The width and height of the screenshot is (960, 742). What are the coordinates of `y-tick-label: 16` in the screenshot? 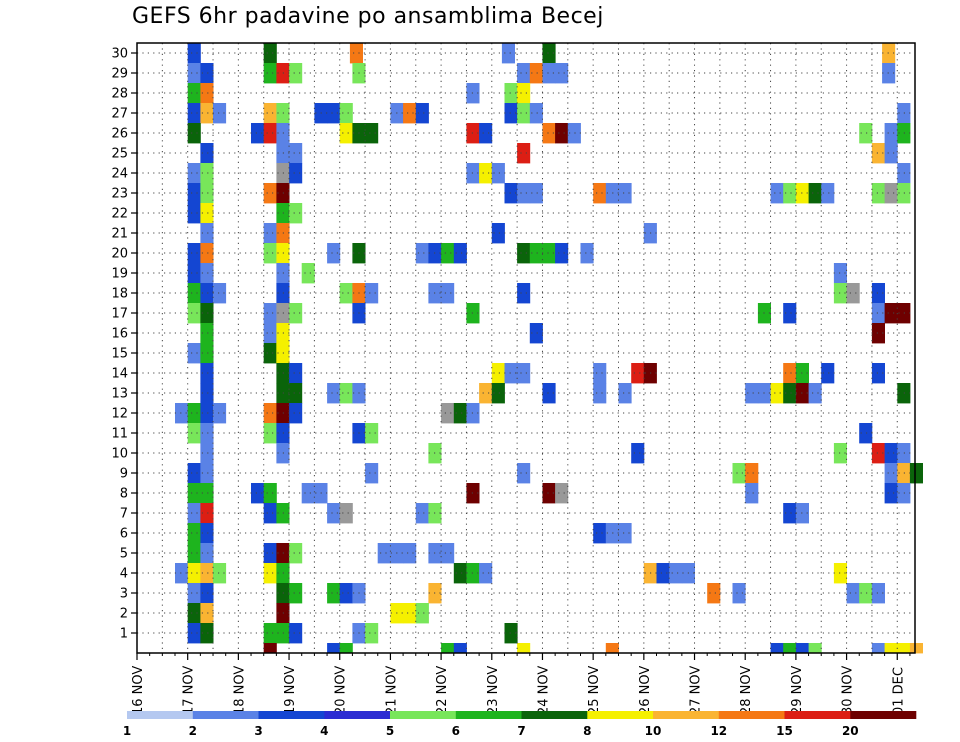 It's located at (119, 334).